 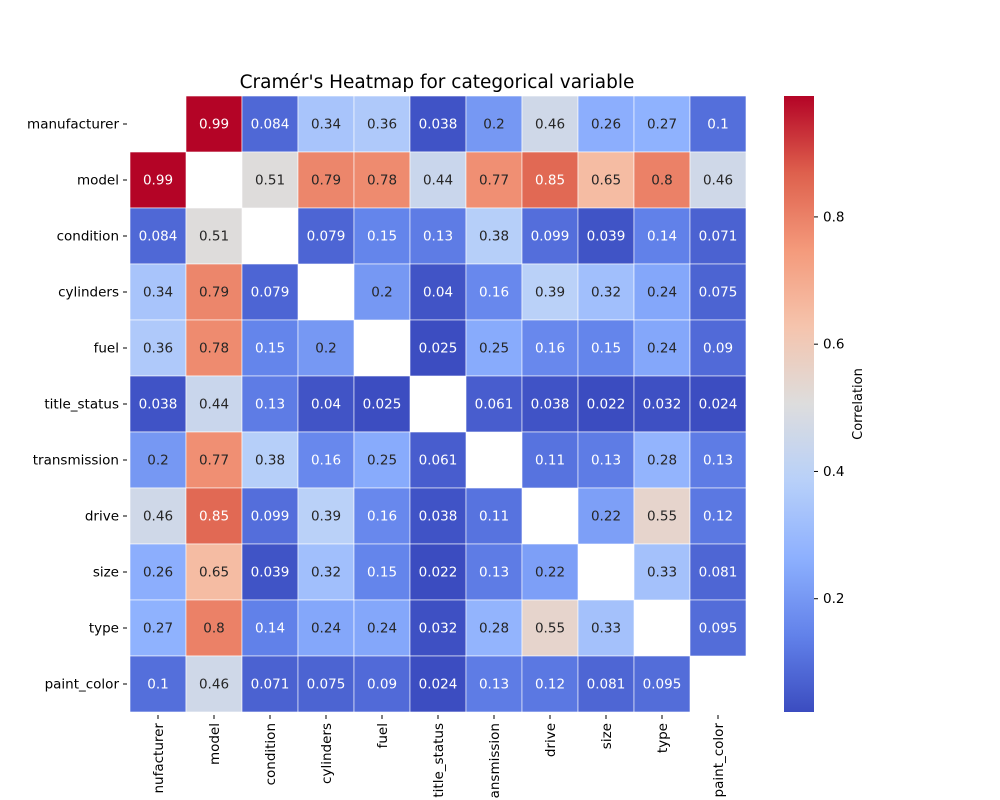 What do you see at coordinates (825, 404) in the screenshot?
I see `colorbar: 0.2 0.4 0.6 0.8 Correlation` at bounding box center [825, 404].